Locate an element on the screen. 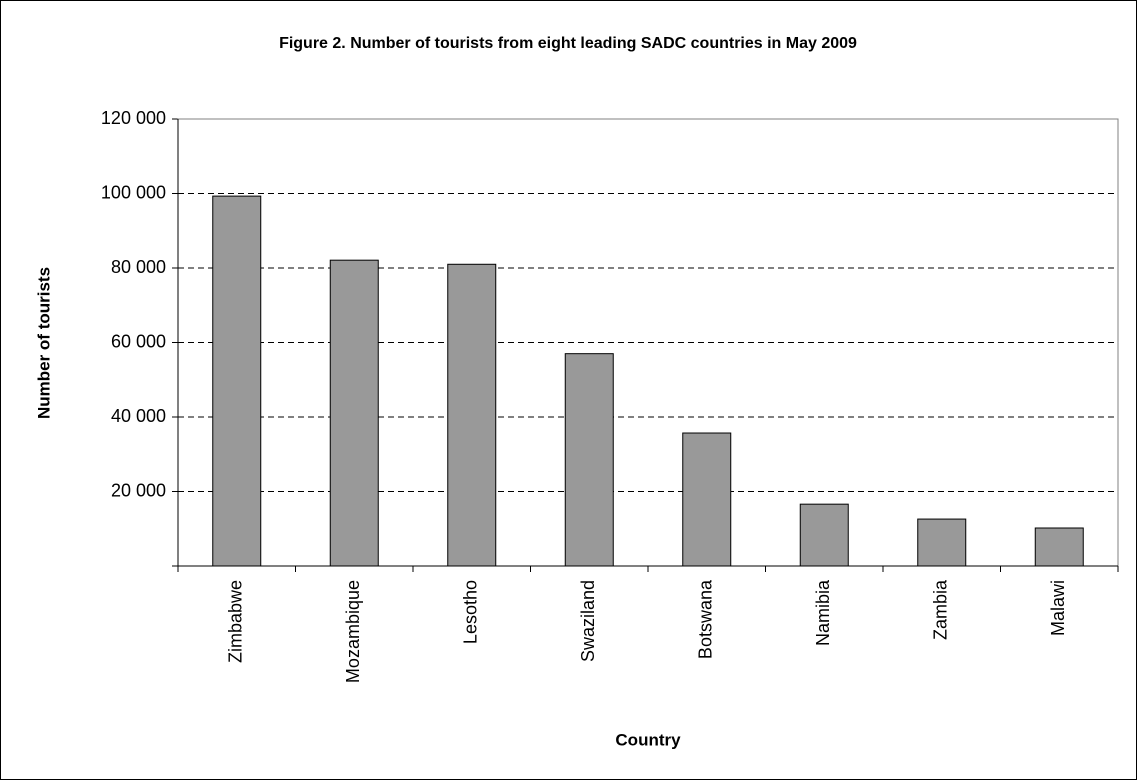  y-tick-label: 20 000 is located at coordinates (138, 490).